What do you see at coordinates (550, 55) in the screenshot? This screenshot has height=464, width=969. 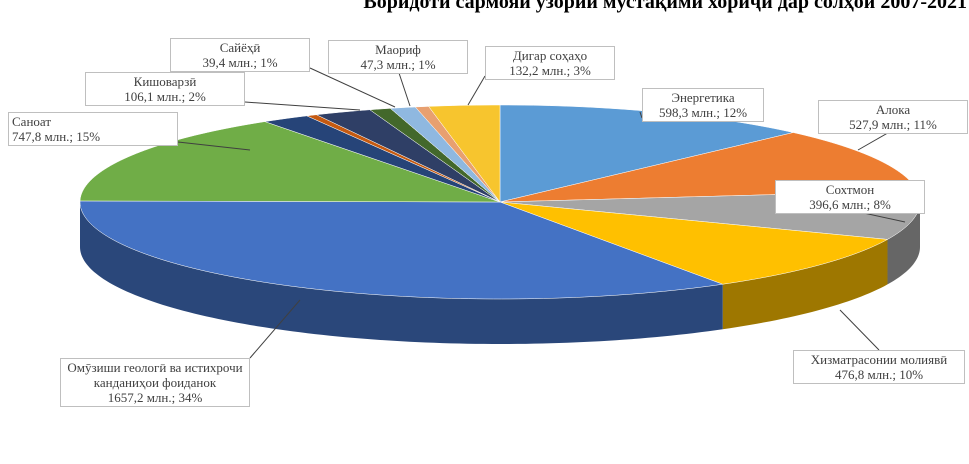 I see `label-category: Дигар соҳаҳо` at bounding box center [550, 55].